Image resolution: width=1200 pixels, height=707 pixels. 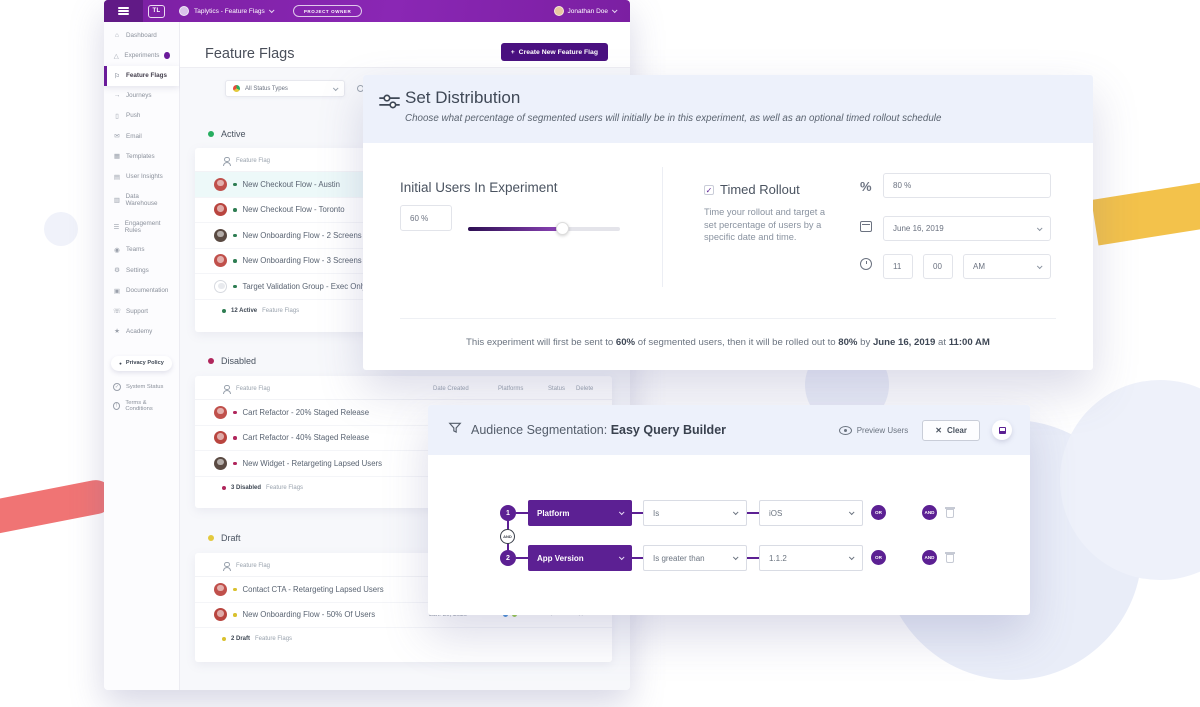 What do you see at coordinates (403, 438) in the screenshot?
I see `table-row: Cart Refactor - 40% Staged Release` at bounding box center [403, 438].